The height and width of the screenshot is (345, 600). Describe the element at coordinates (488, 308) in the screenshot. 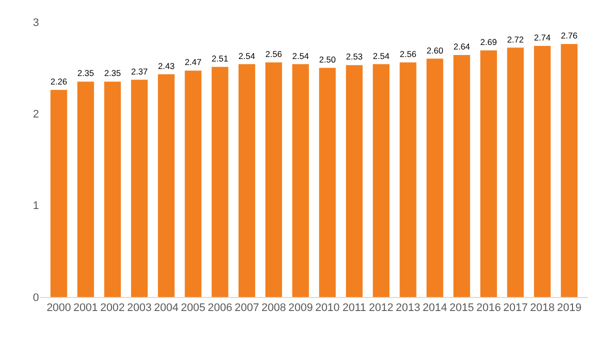

I see `x-tick-label: 2016` at that location.